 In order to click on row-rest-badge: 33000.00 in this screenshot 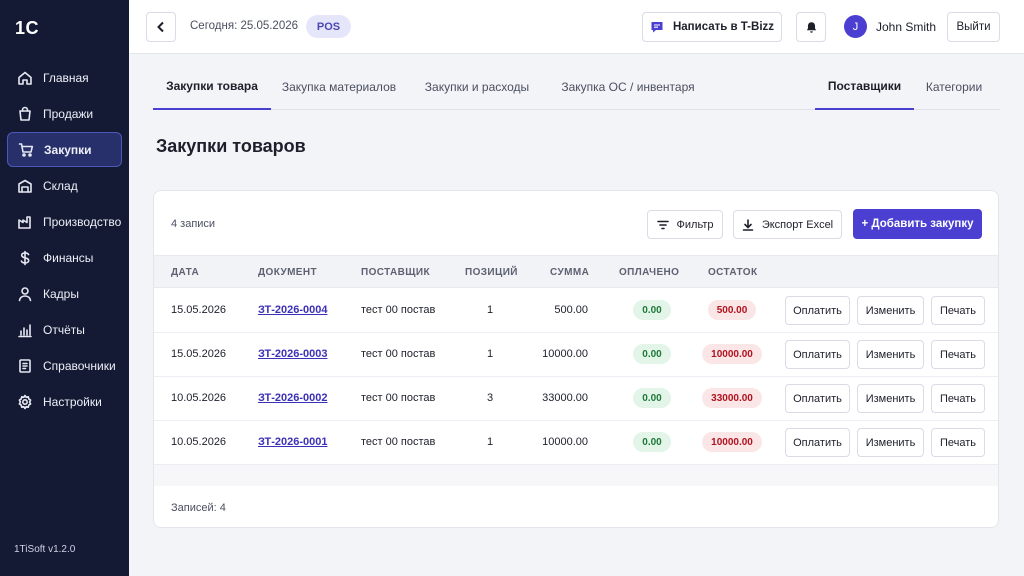, I will do `click(732, 398)`.